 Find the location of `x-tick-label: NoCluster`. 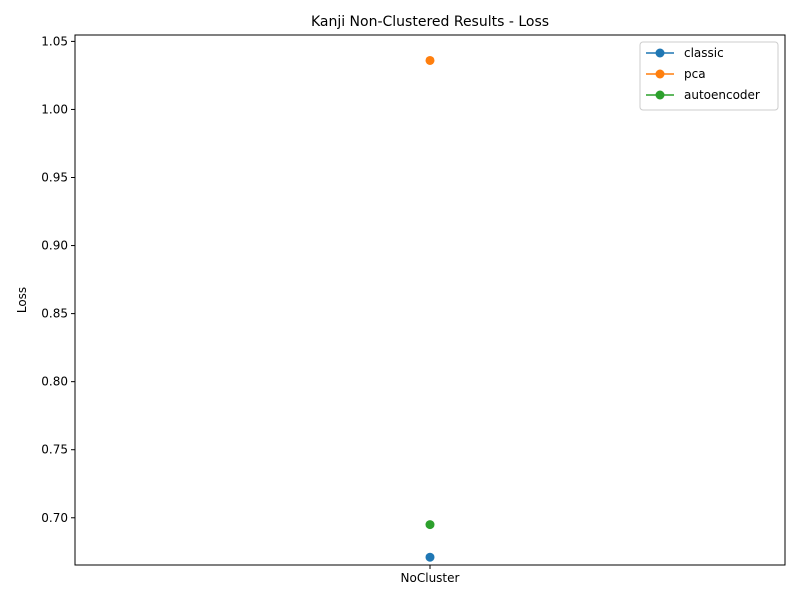

x-tick-label: NoCluster is located at coordinates (430, 578).